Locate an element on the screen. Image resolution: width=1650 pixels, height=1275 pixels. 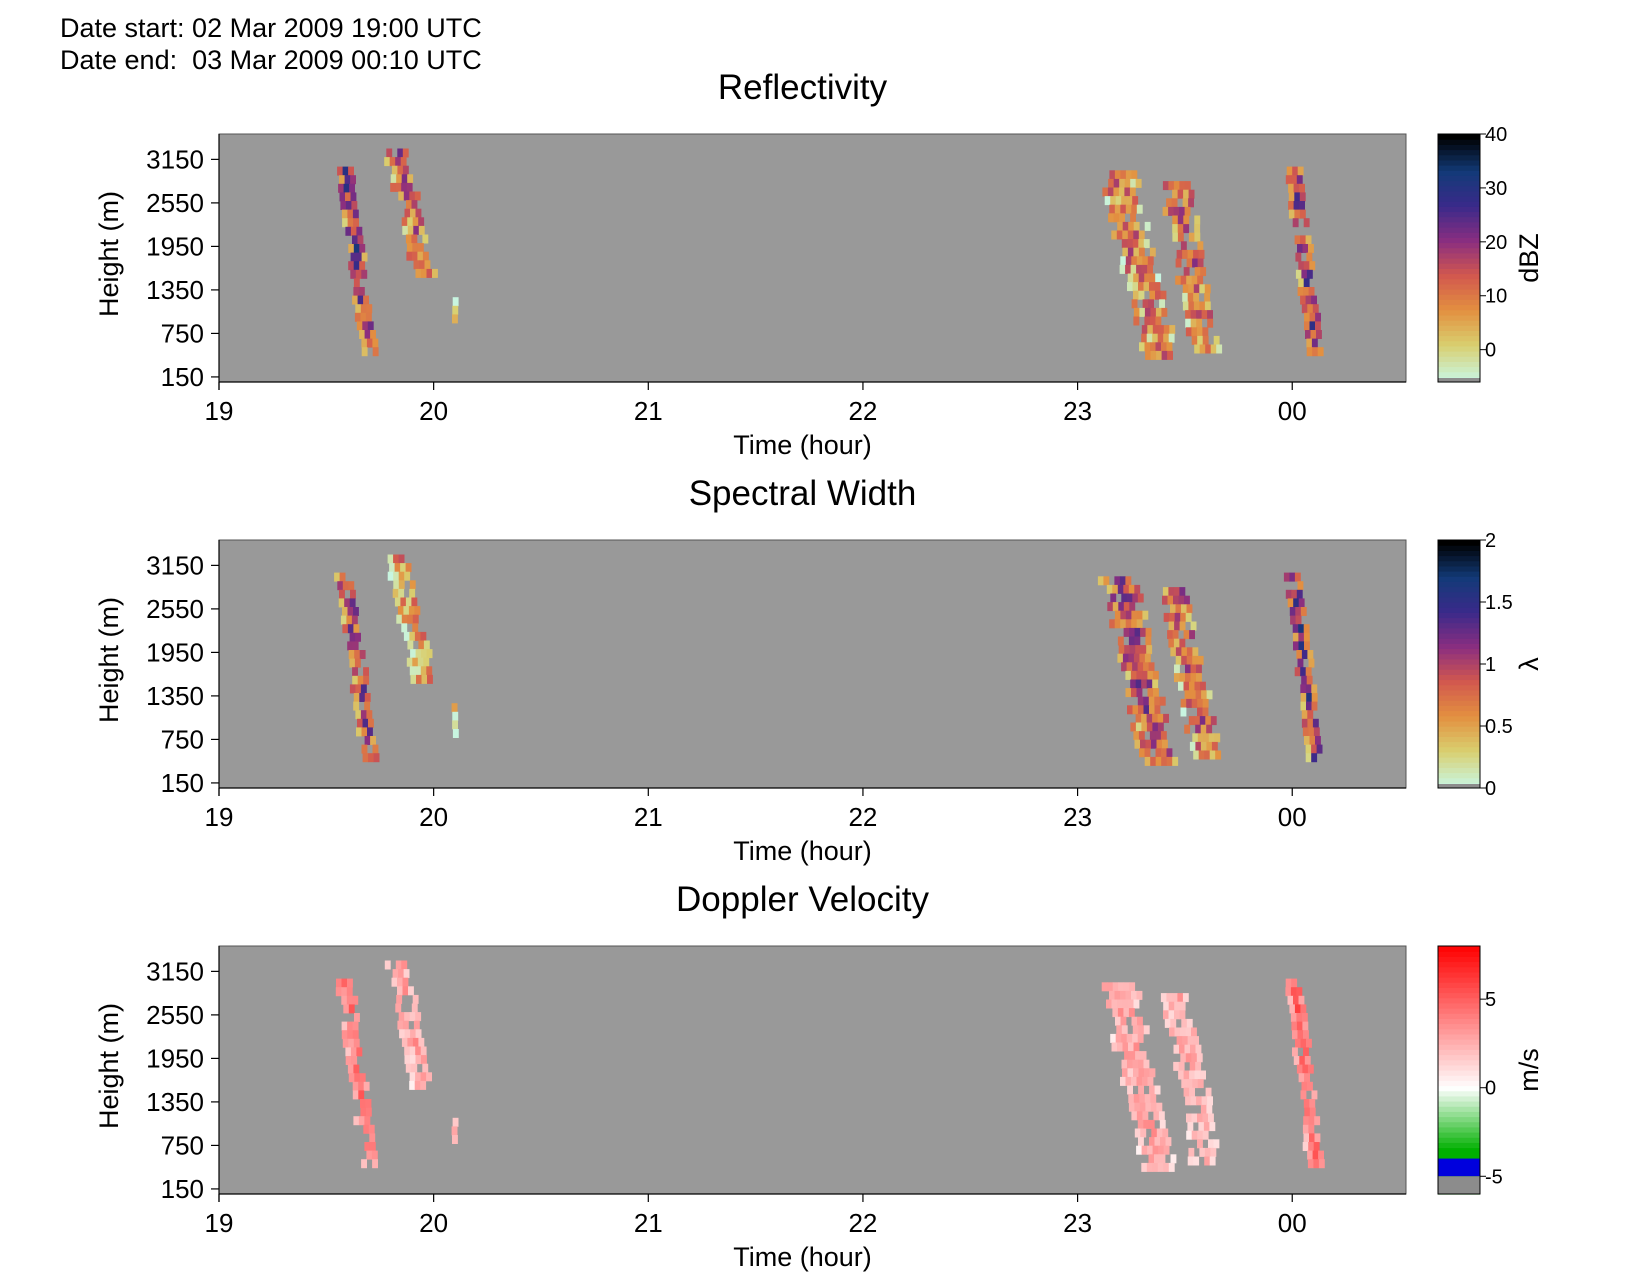
spectral-width-y-tick-label: 1350 is located at coordinates (175, 696).